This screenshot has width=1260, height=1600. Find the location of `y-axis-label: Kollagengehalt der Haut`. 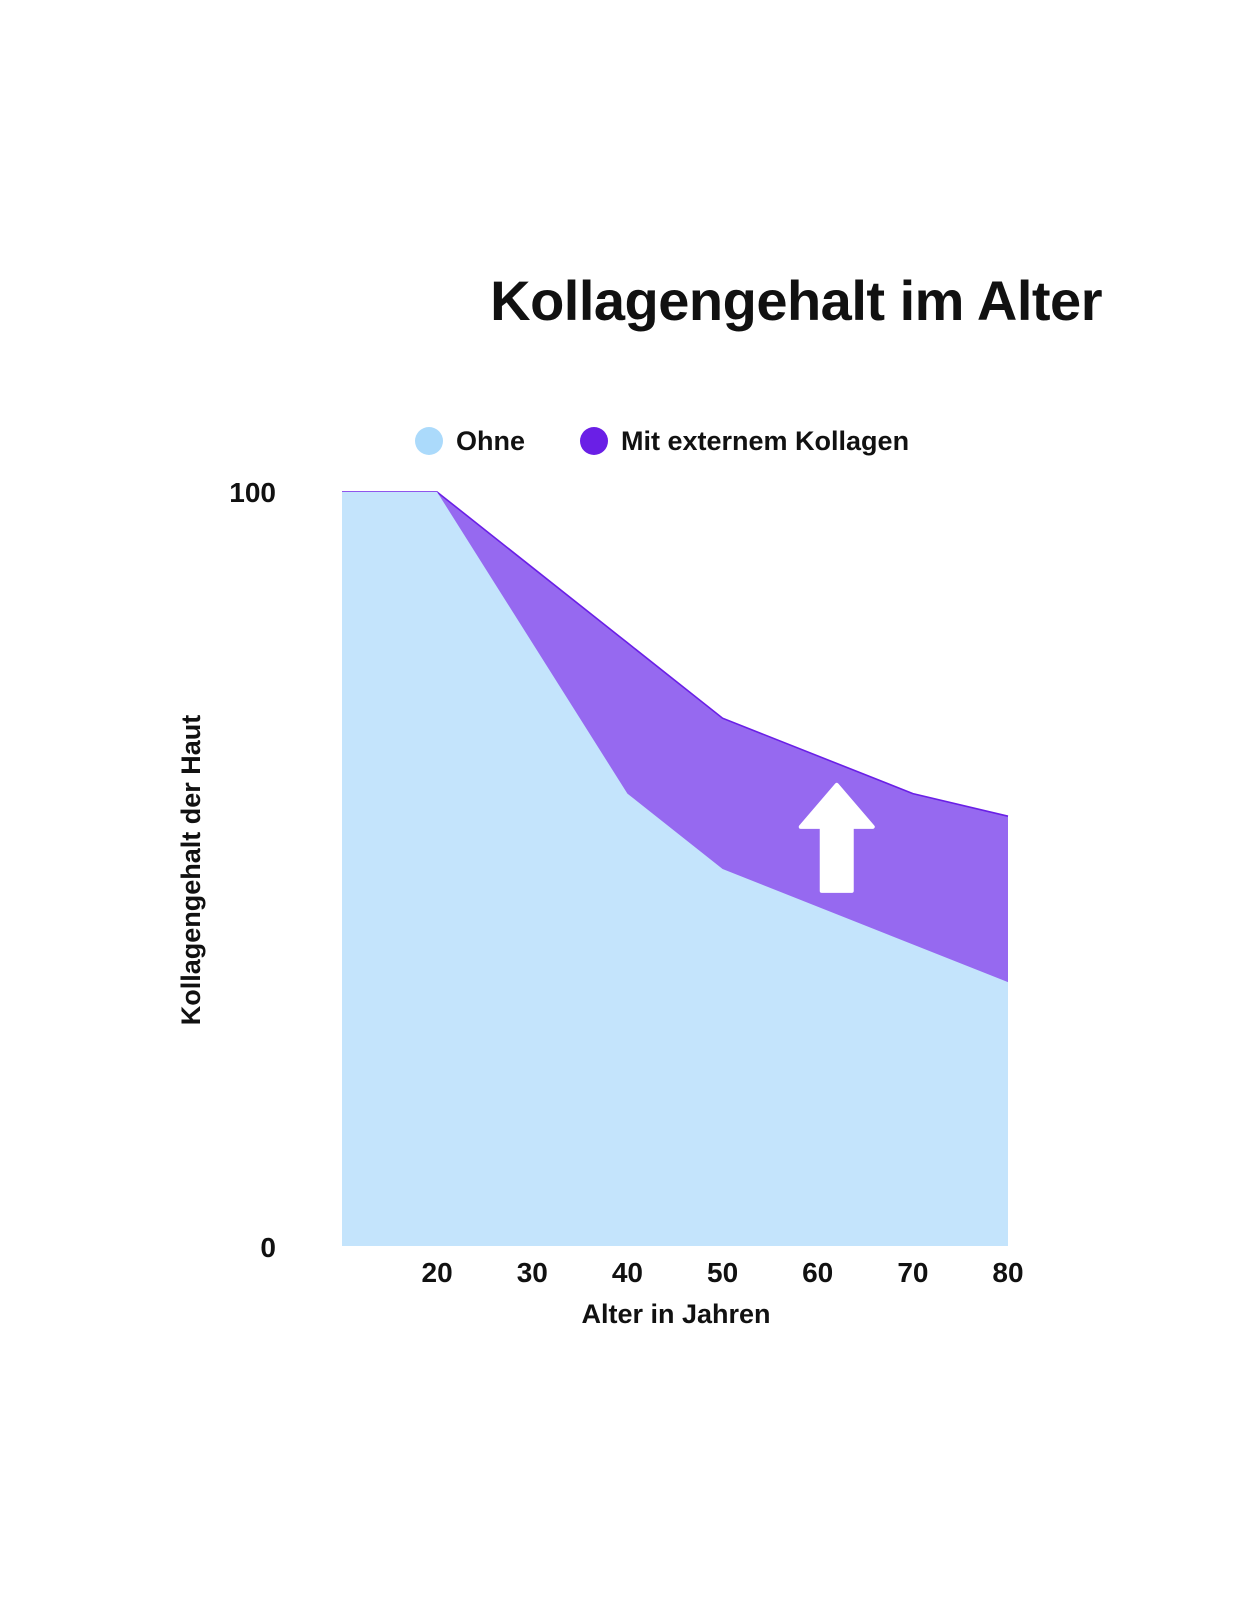

y-axis-label: Kollagengehalt der Haut is located at coordinates (191, 870).